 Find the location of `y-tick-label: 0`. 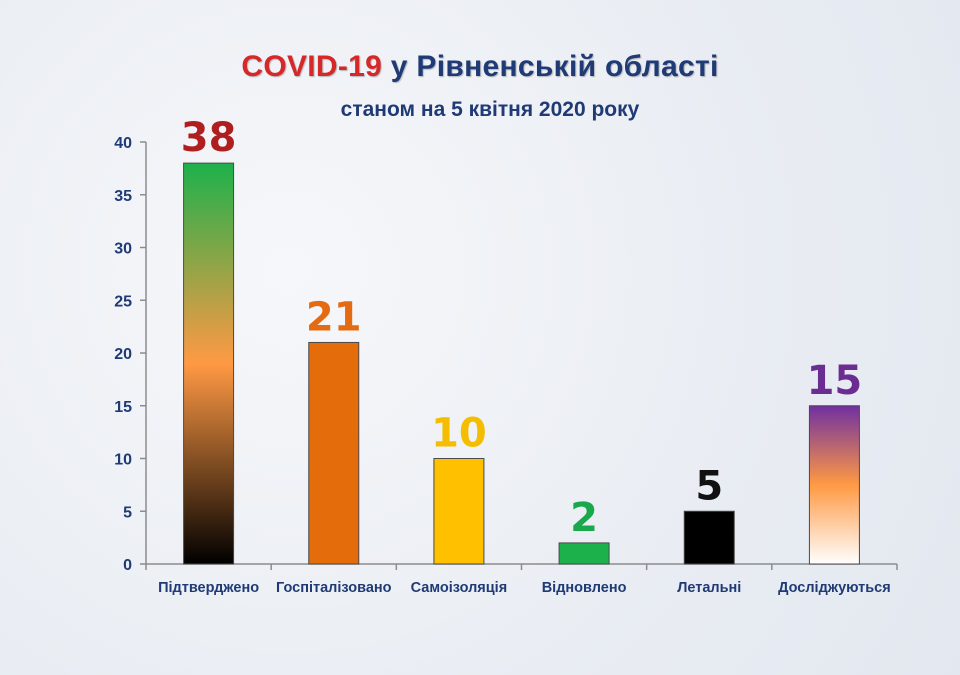

y-tick-label: 0 is located at coordinates (127, 565).